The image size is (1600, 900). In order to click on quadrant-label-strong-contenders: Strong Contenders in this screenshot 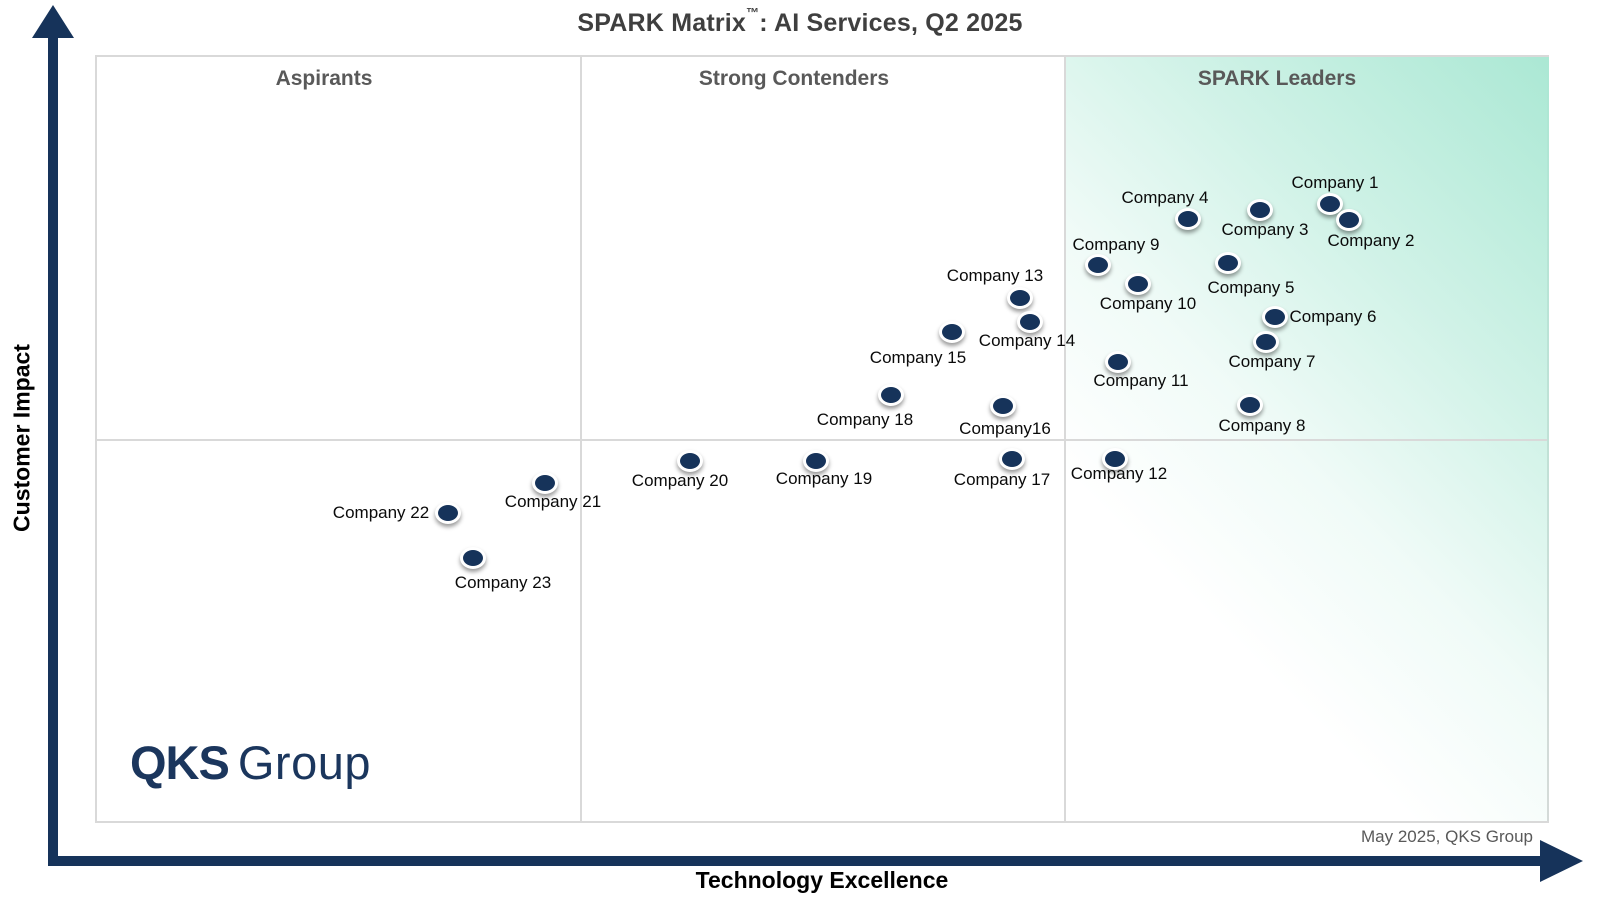, I will do `click(794, 78)`.